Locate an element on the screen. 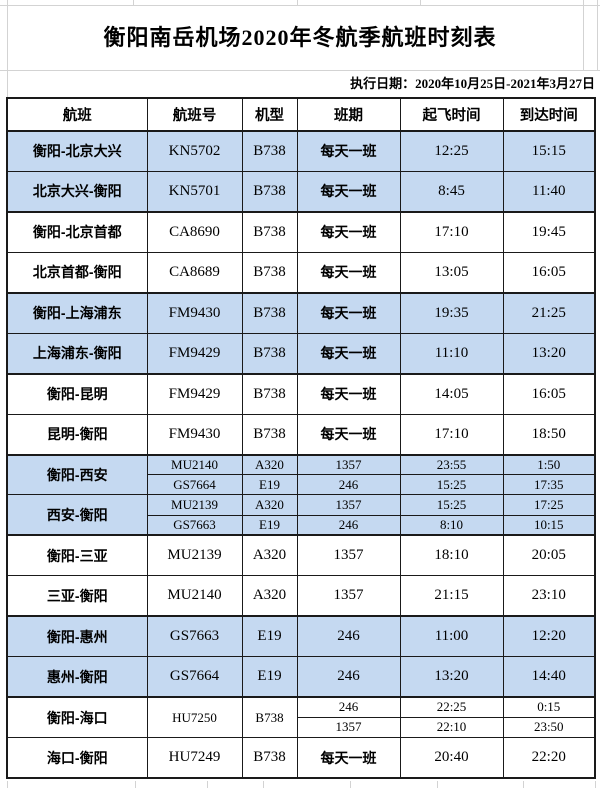  table-row: GS7663 E19 246 8:10 10:15 is located at coordinates (301, 525).